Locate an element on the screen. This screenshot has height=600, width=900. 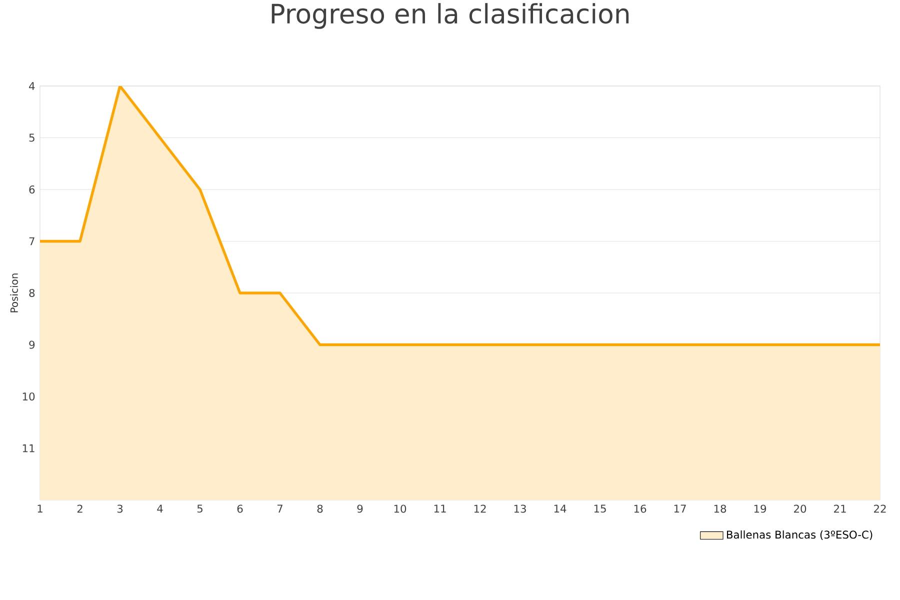
x-tick-label: 1 is located at coordinates (40, 508).